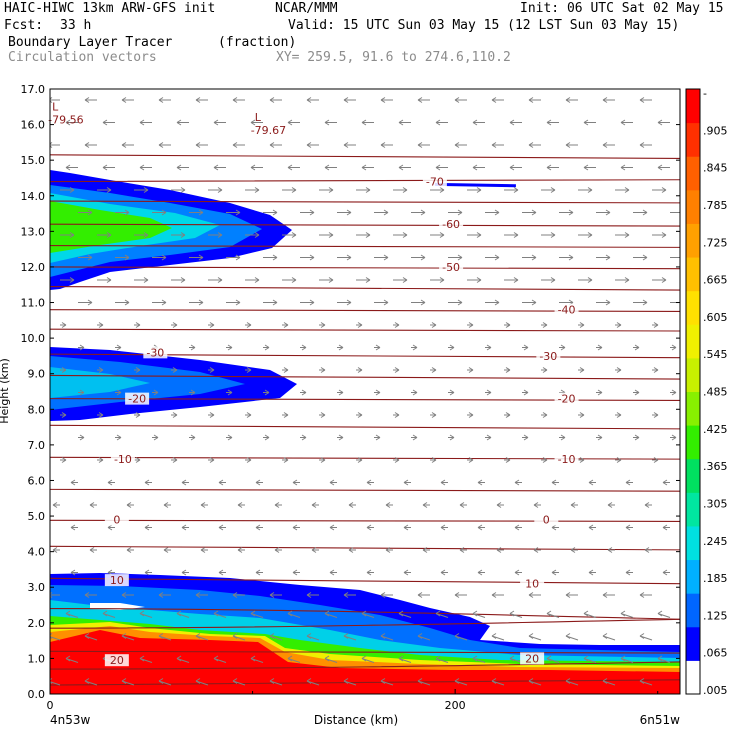 The width and height of the screenshot is (740, 740). Describe the element at coordinates (356, 720) in the screenshot. I see `x-axis-label: Distance (km)` at that location.